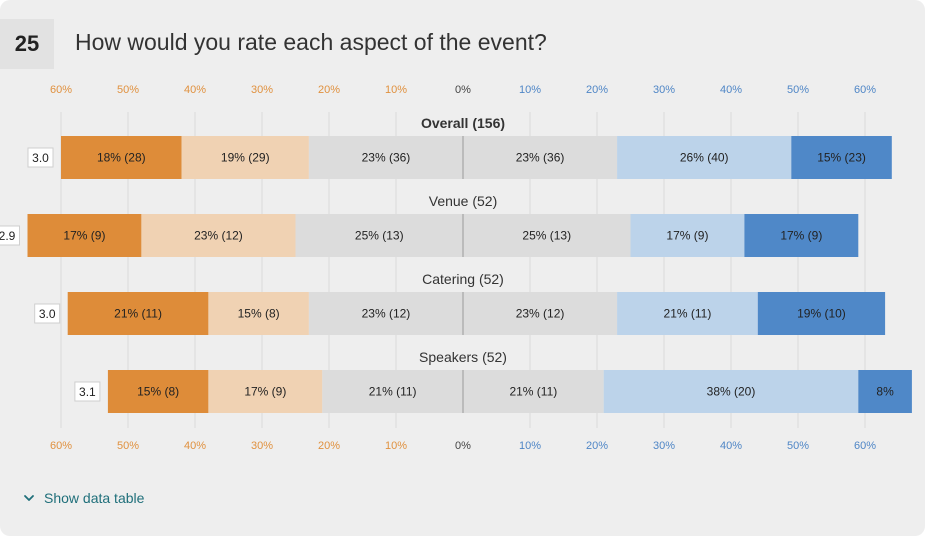 This screenshot has width=925, height=536. I want to click on data-label: 38% (20), so click(731, 392).